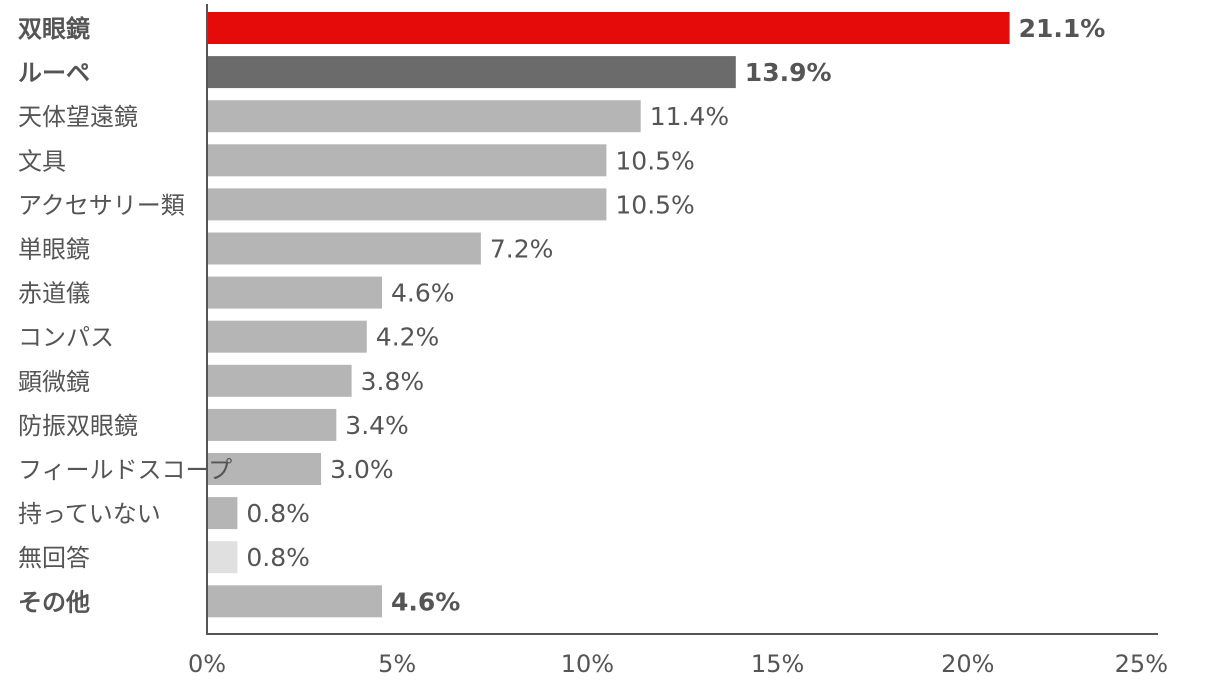 This screenshot has width=1220, height=700. What do you see at coordinates (777, 664) in the screenshot?
I see `x-tick-label: 15%` at bounding box center [777, 664].